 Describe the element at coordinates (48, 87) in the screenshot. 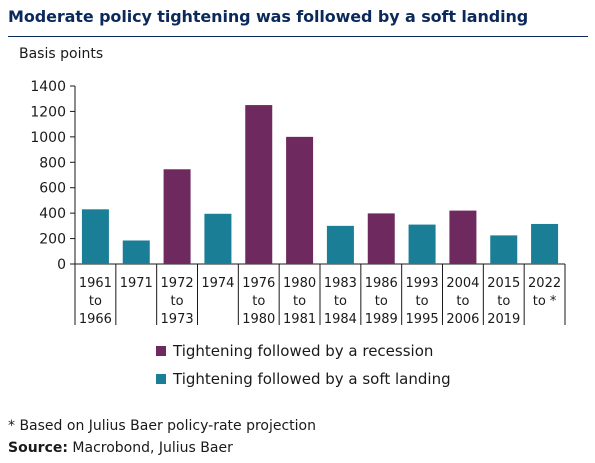

I see `y-tick-label: 1400` at that location.